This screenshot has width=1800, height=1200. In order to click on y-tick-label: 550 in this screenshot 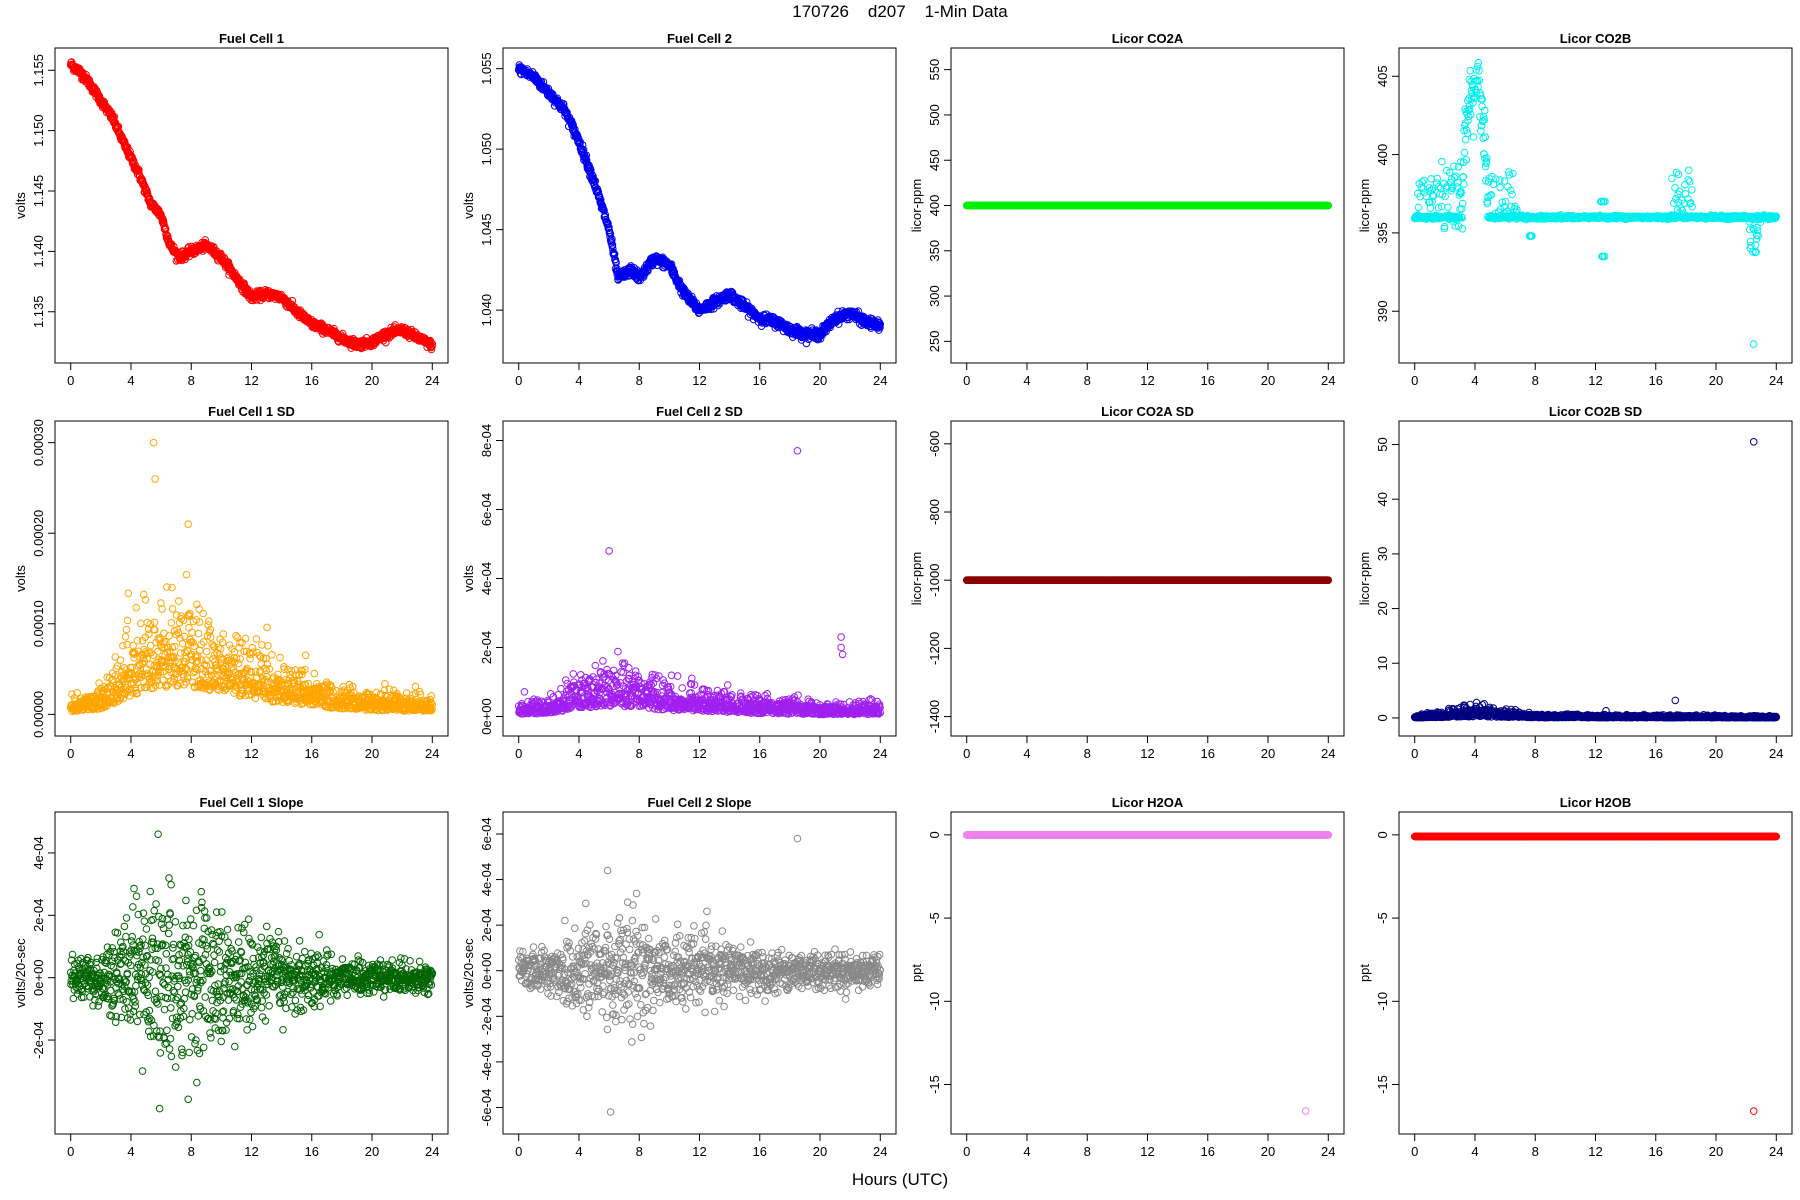, I will do `click(934, 70)`.